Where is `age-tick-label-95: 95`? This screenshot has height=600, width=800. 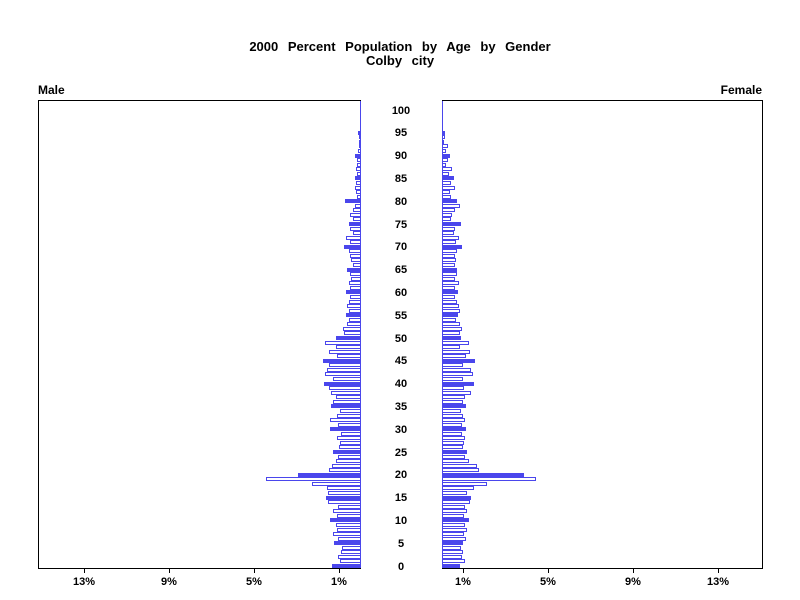 age-tick-label-95: 95 is located at coordinates (401, 133).